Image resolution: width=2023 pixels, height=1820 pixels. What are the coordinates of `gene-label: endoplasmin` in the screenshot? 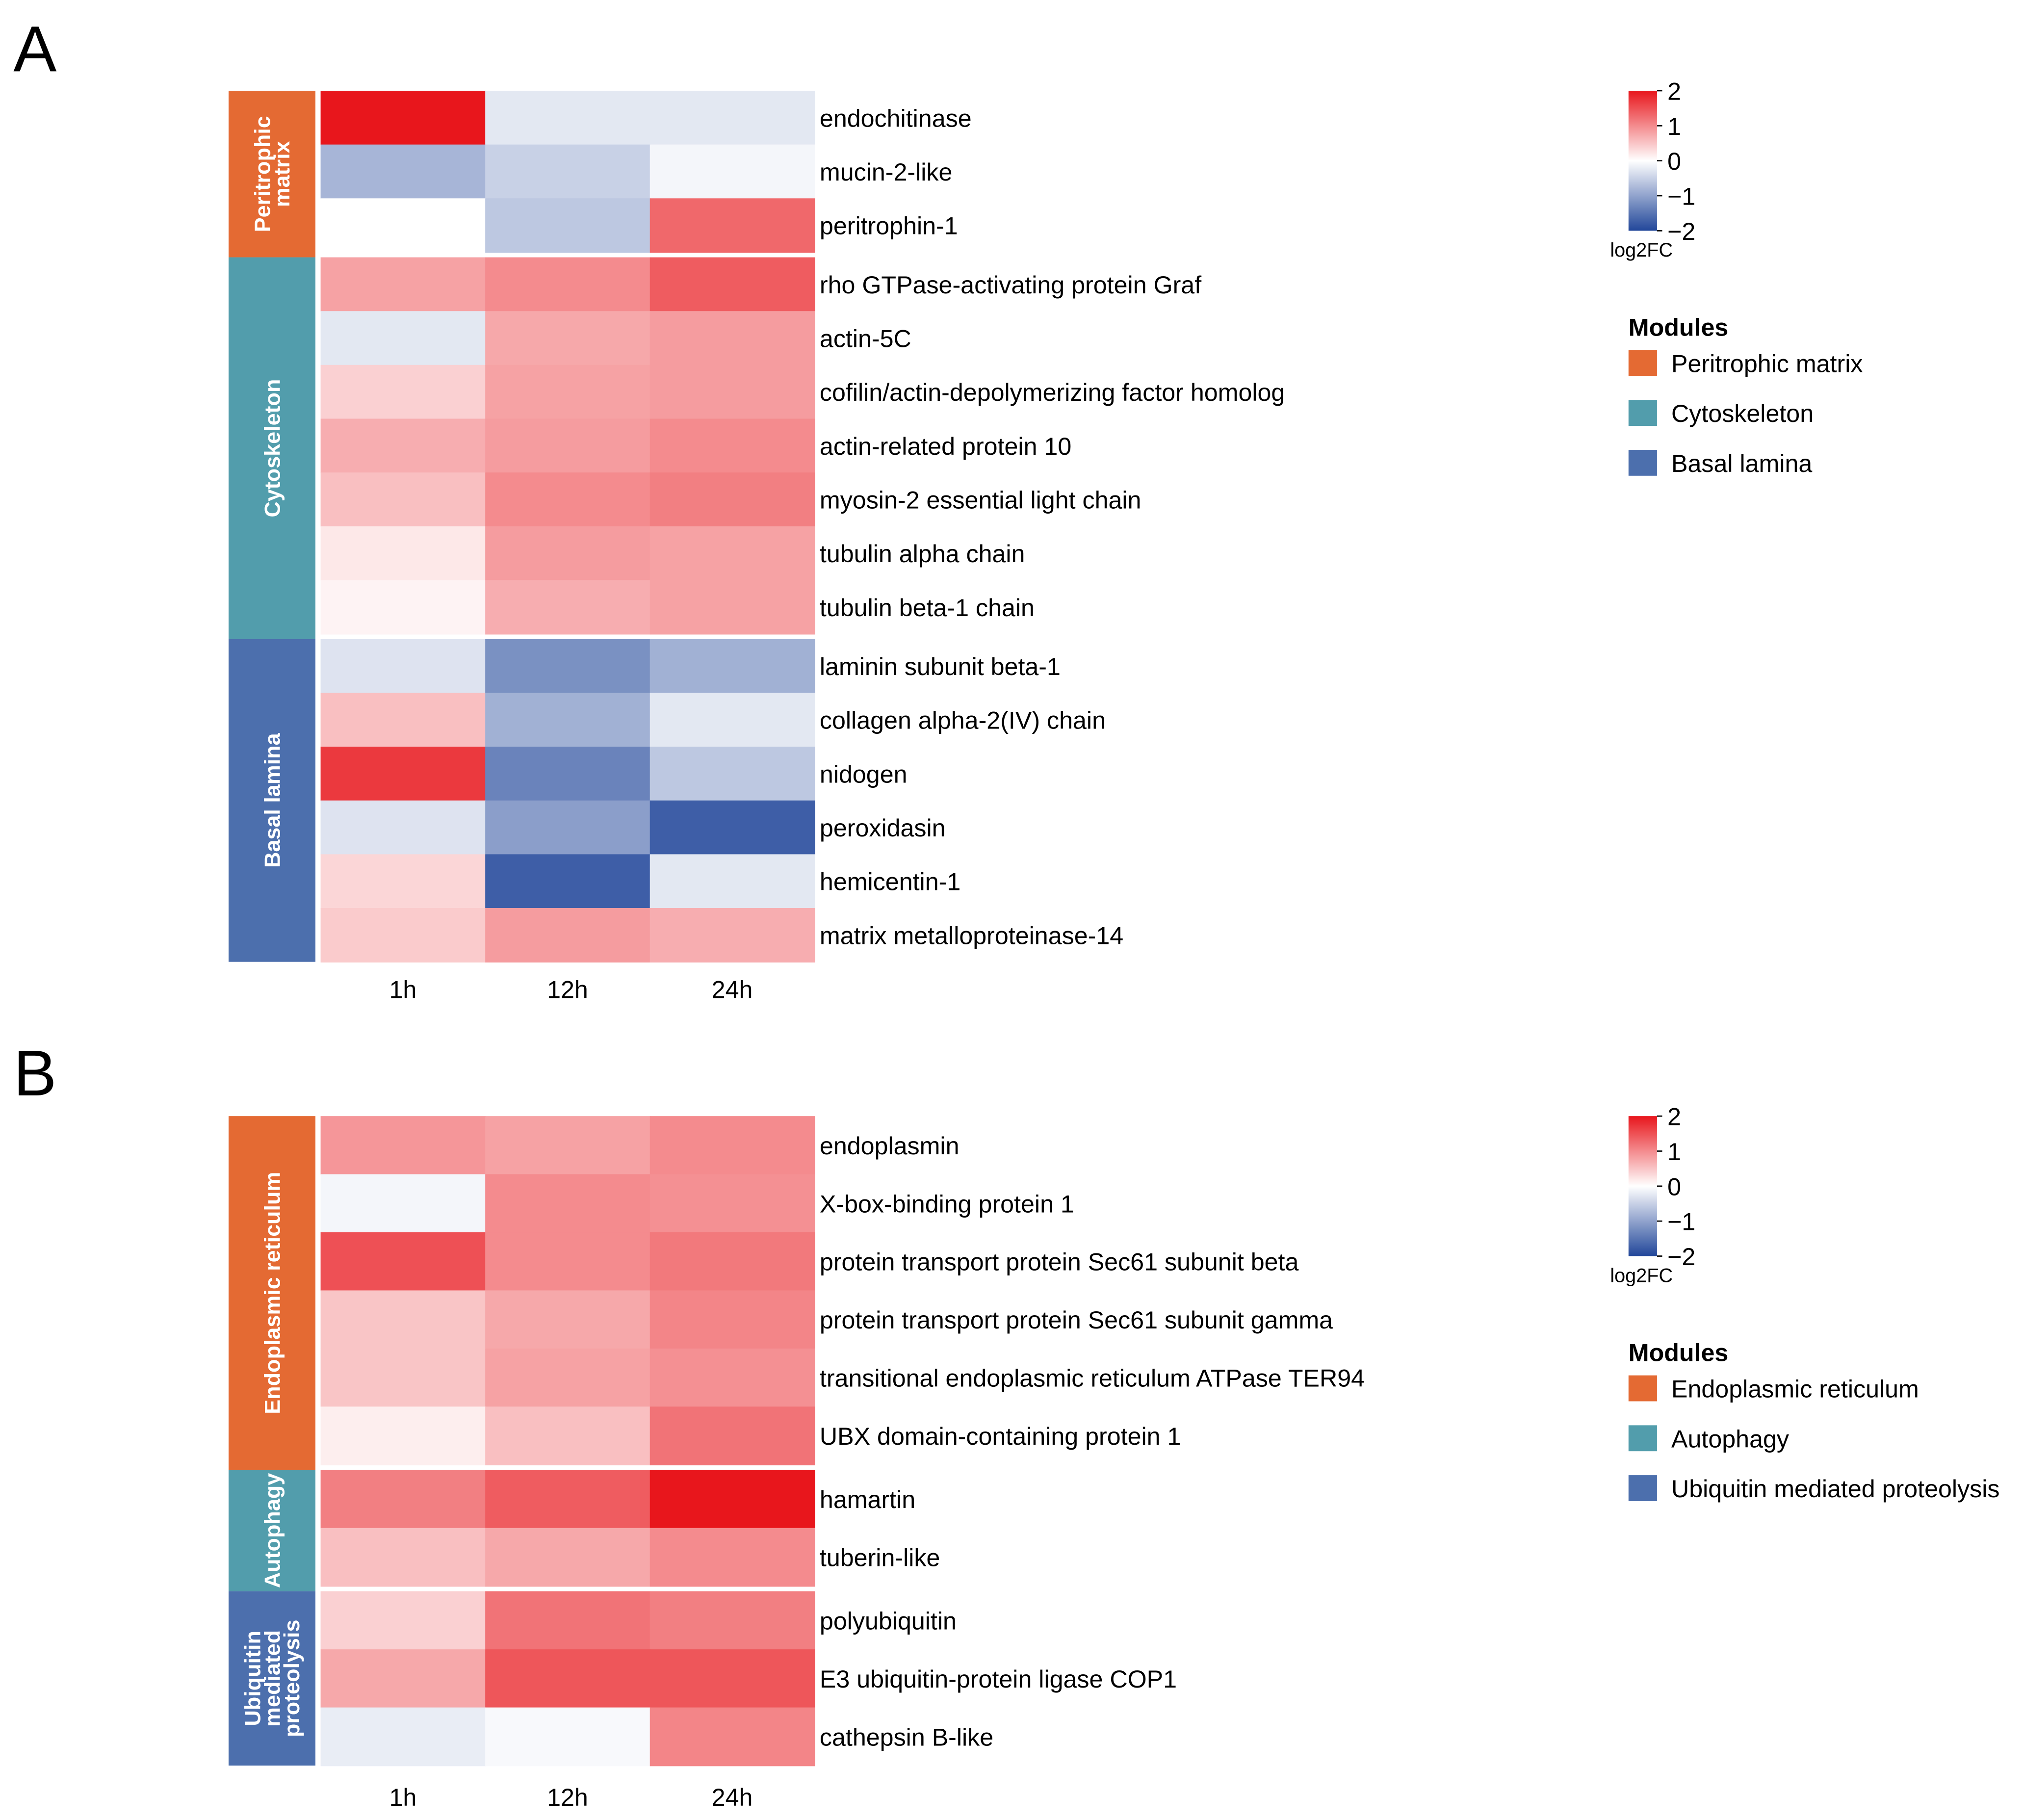 It's located at (890, 1146).